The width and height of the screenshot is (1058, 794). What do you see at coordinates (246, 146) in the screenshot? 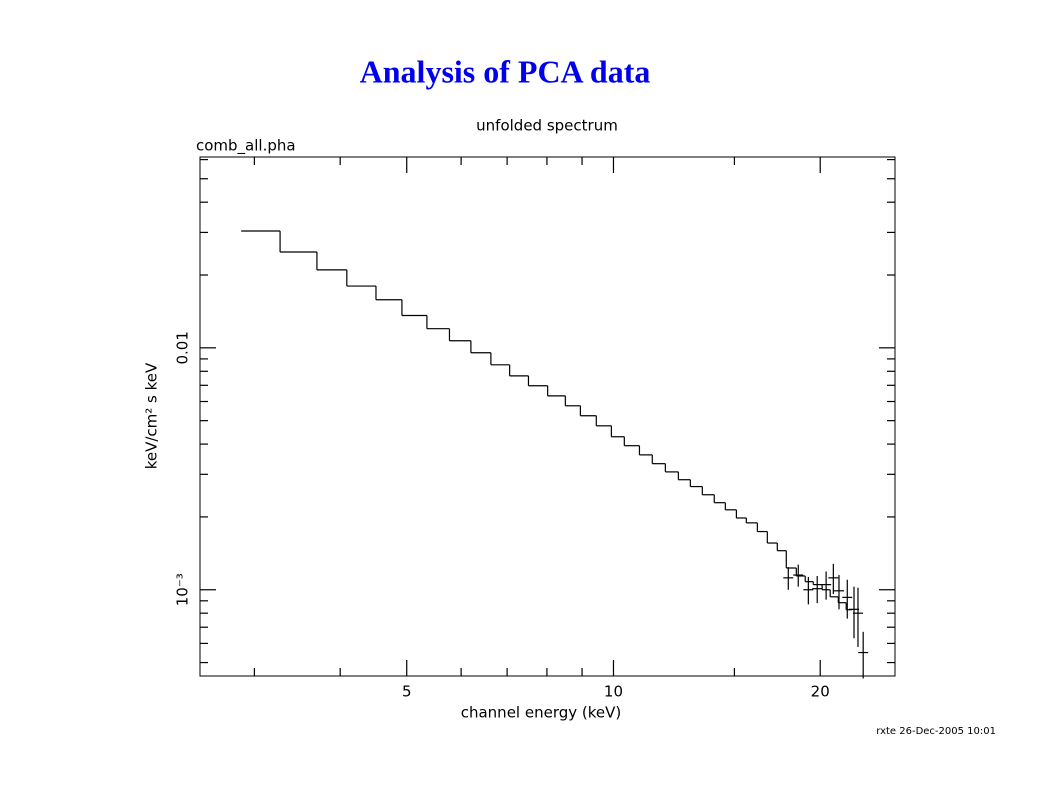
I see `chart-subtitle: comb_all.pha` at bounding box center [246, 146].